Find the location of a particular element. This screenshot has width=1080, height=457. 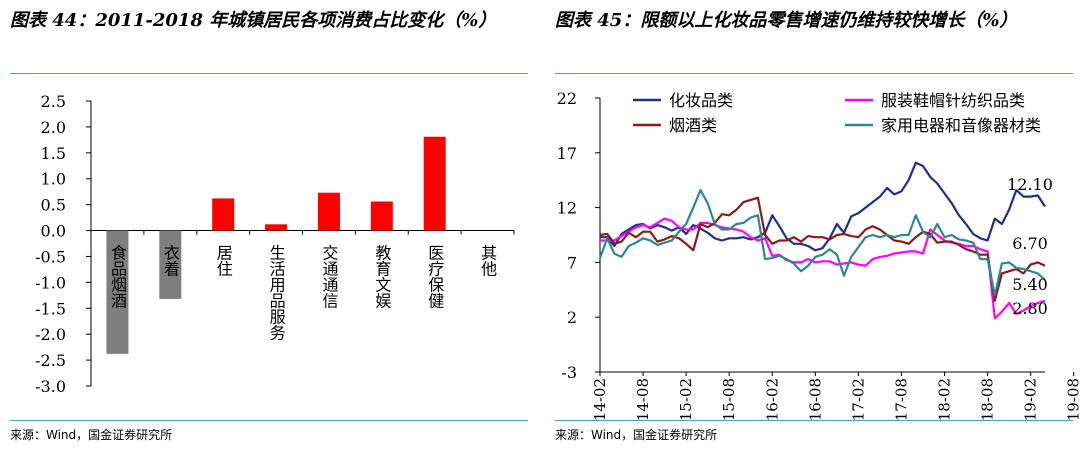

right-chart-title: 图表 45：限额以上化妆品零售增速仍维持较快增长（%） is located at coordinates (786, 20).